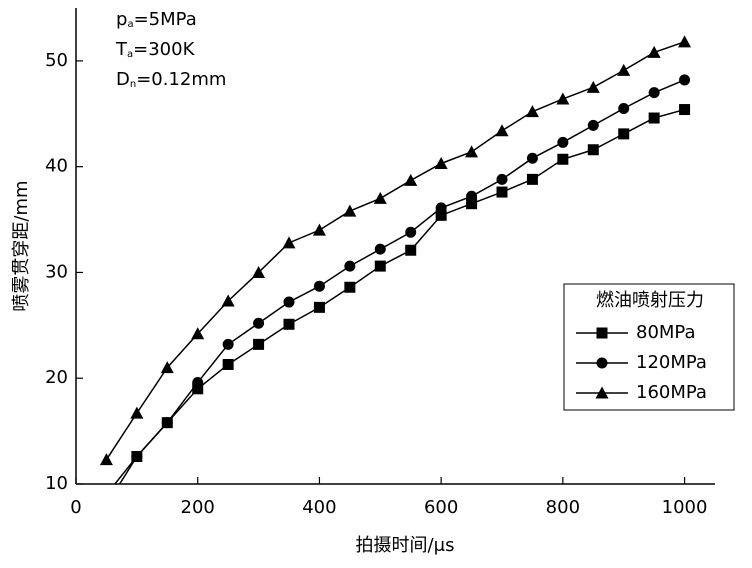 This screenshot has width=752, height=568. I want to click on annotation-part: D, so click(123, 79).